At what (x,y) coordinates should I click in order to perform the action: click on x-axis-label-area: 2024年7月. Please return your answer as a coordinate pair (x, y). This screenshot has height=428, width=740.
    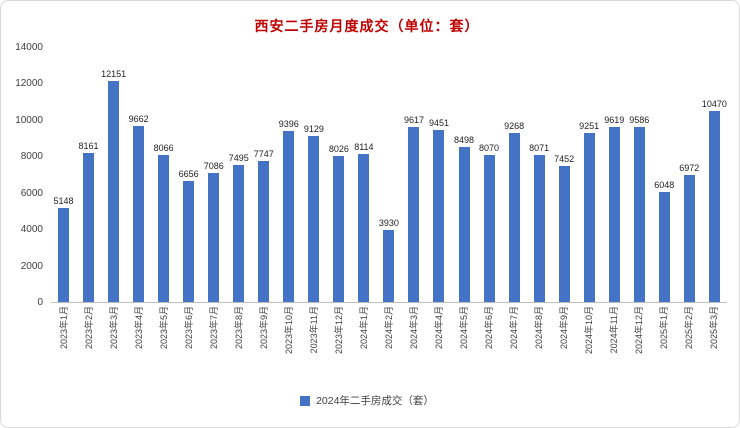
    Looking at the image, I should click on (514, 335).